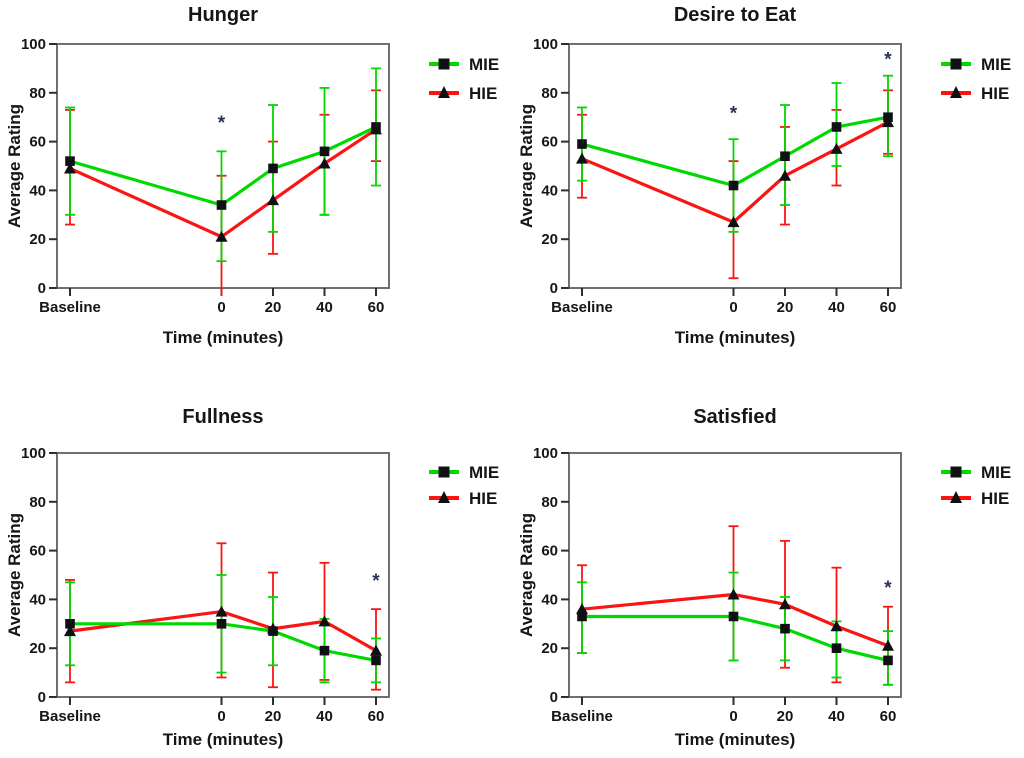 The image size is (1024, 758). I want to click on chart-title: Satisfied, so click(734, 417).